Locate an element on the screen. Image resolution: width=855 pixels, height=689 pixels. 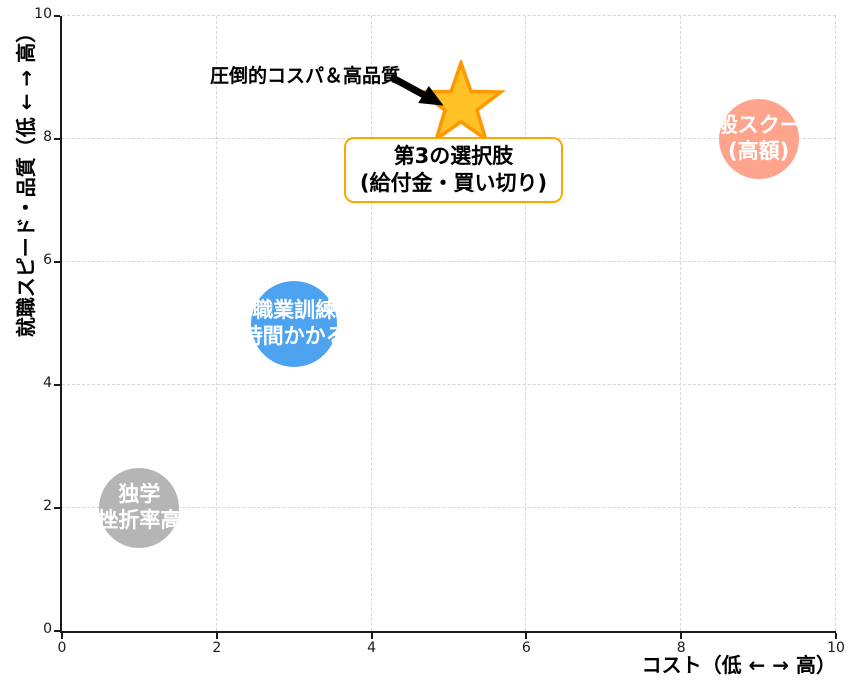
bubble-label: 独学 is located at coordinates (139, 494).